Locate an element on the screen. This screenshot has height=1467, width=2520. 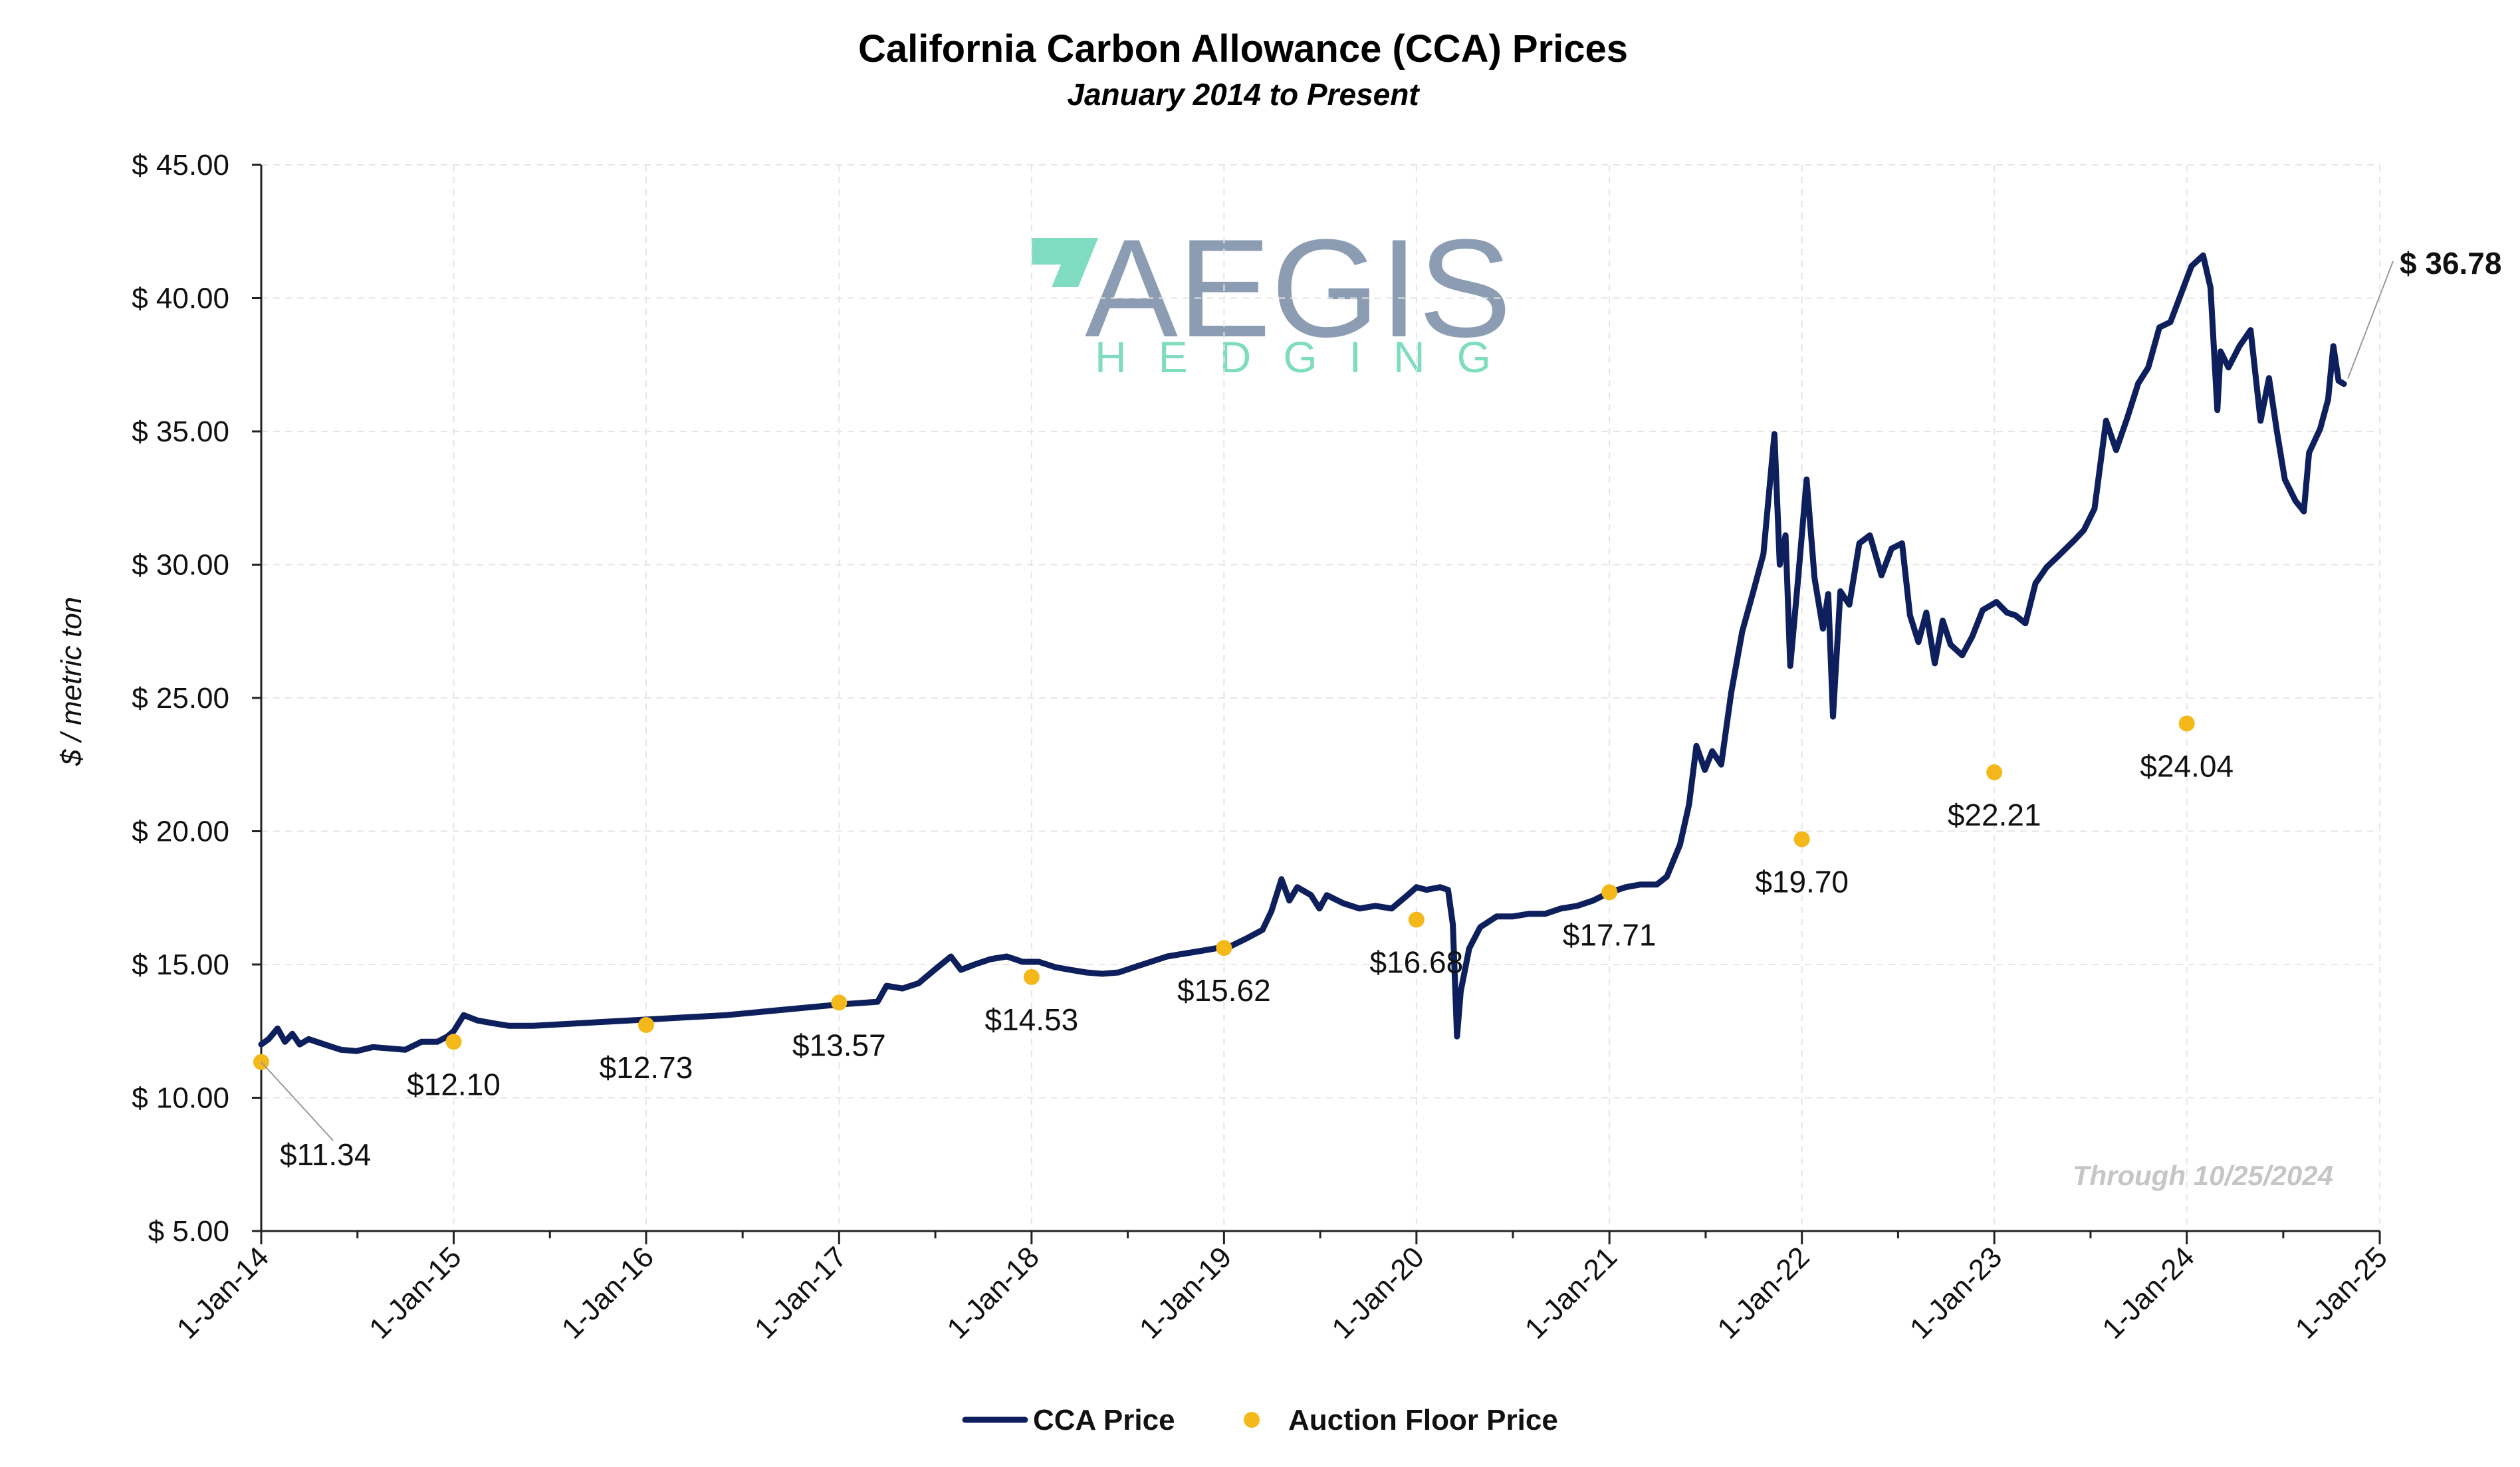
x-tick-label: 1-Jan-23 is located at coordinates (1956, 1293).